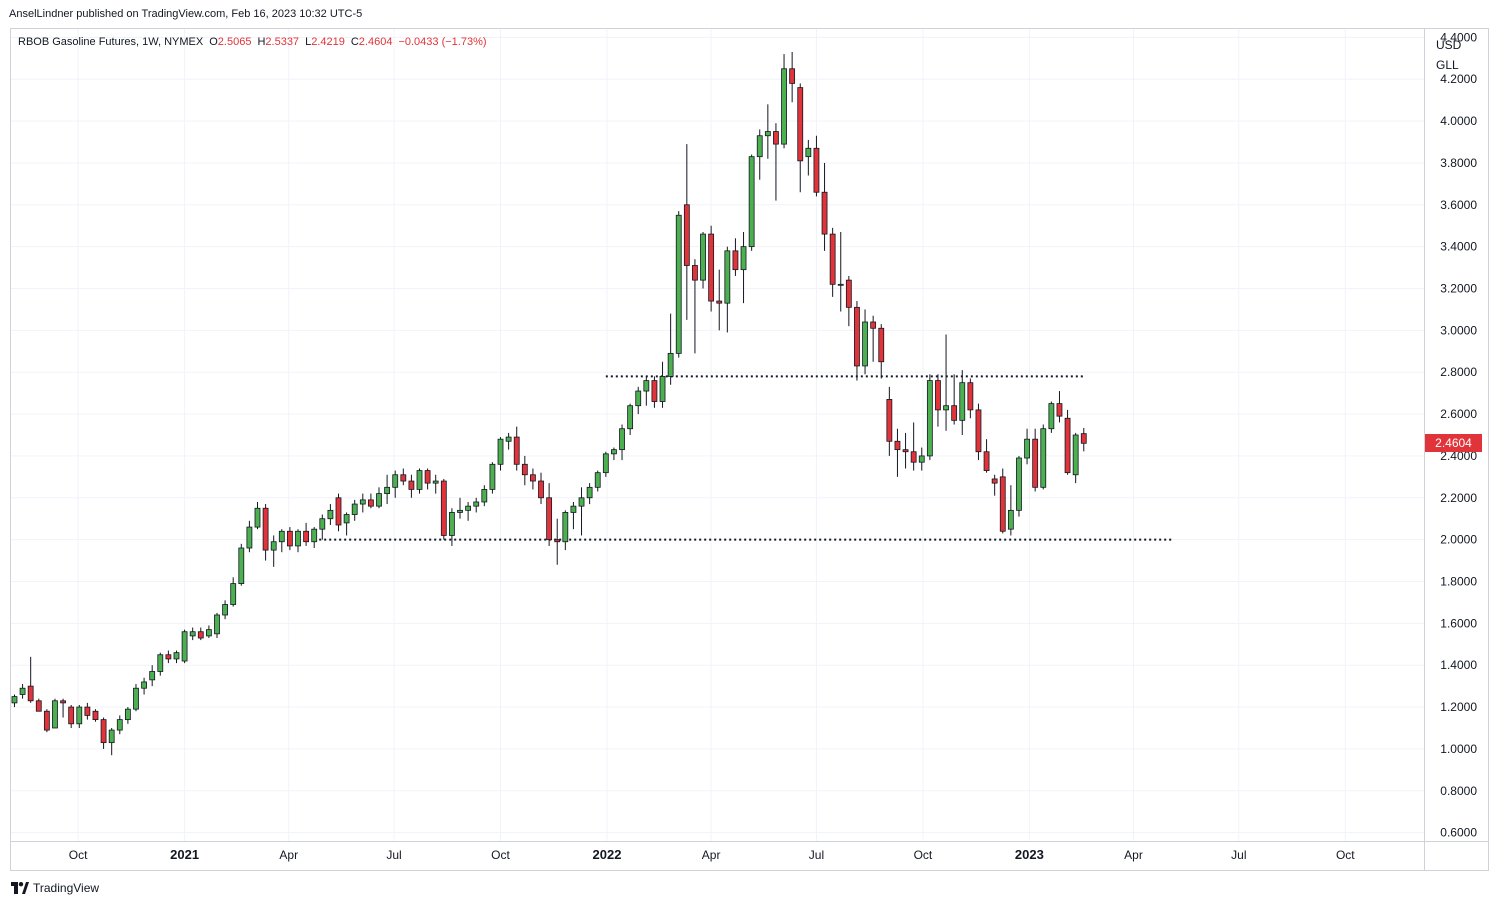  What do you see at coordinates (743, 458) in the screenshot?
I see `support-resistance-lines` at bounding box center [743, 458].